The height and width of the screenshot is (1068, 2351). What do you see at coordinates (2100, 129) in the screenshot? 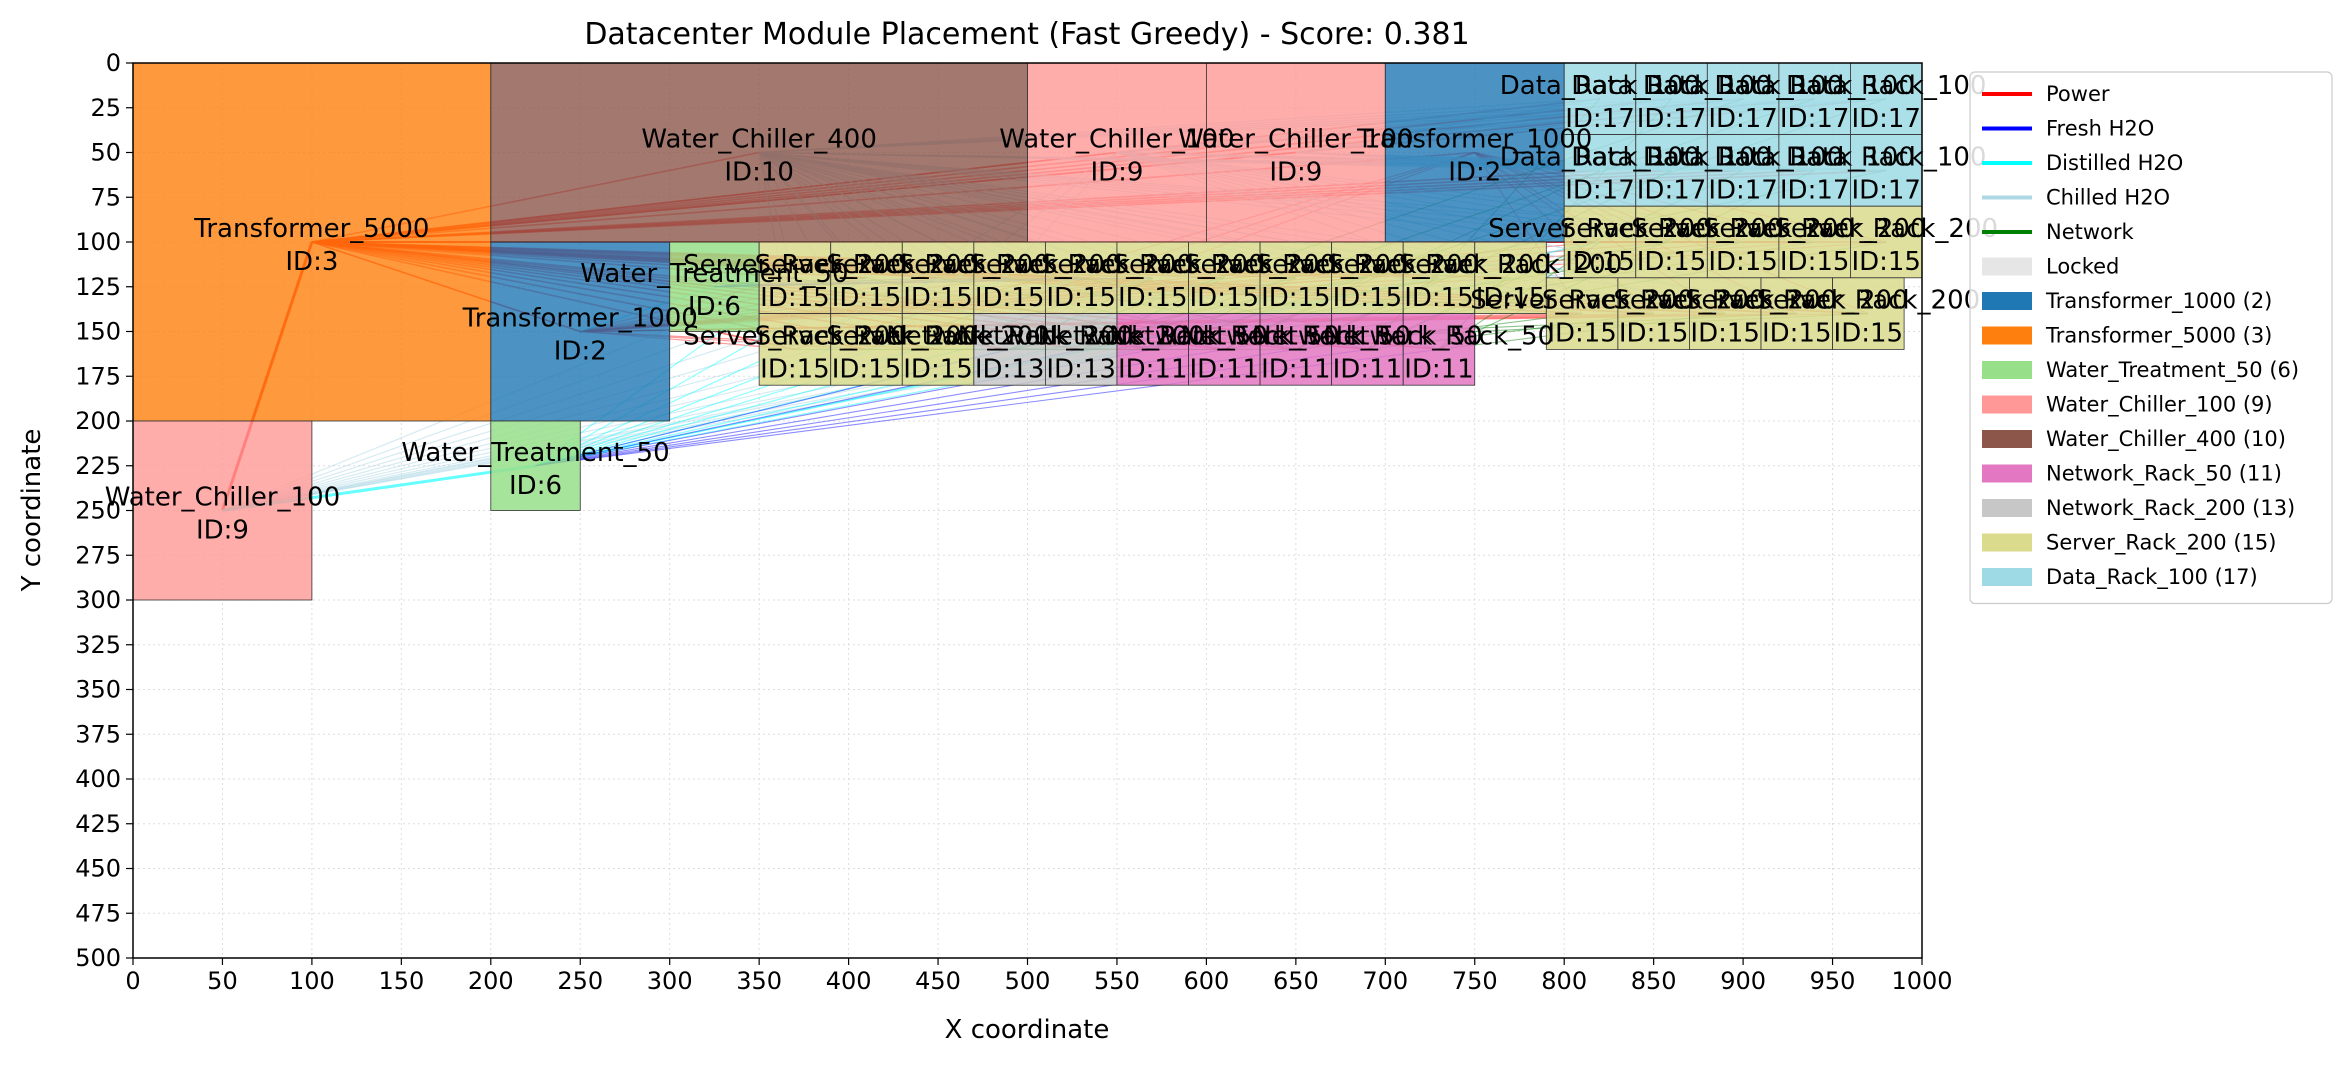
I see `legend-entry-label: Fresh H2O` at bounding box center [2100, 129].